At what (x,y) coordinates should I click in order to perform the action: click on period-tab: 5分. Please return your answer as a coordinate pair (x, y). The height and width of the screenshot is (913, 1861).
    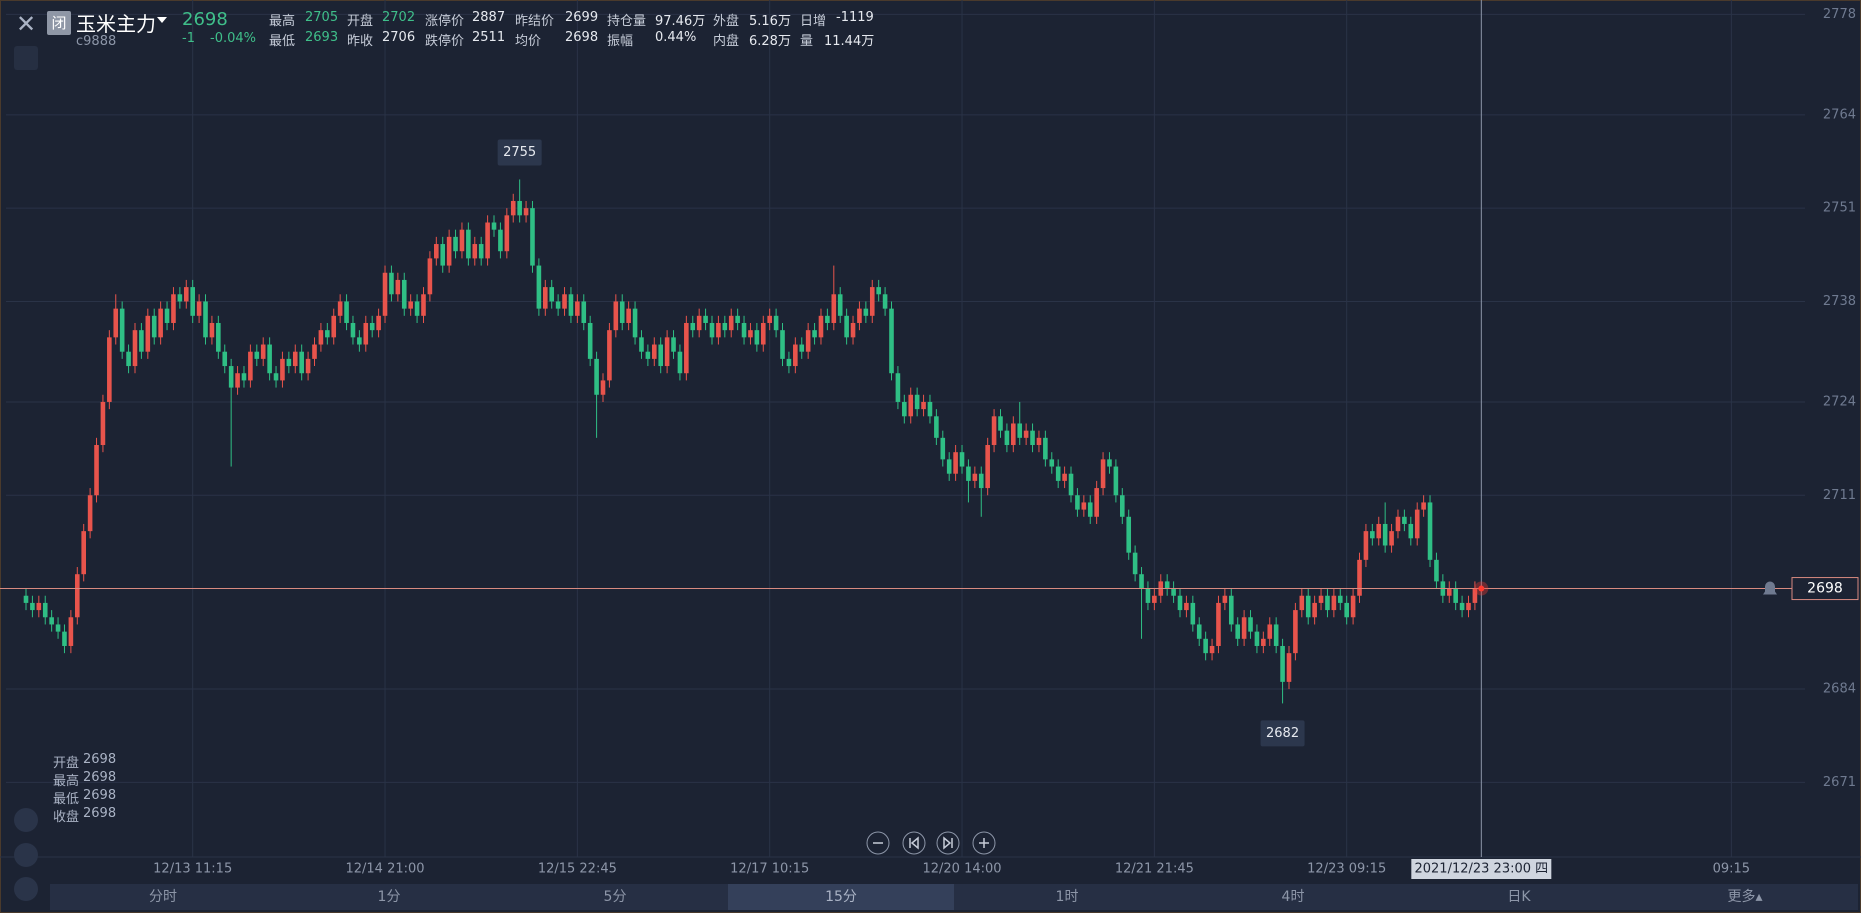
    Looking at the image, I should click on (615, 897).